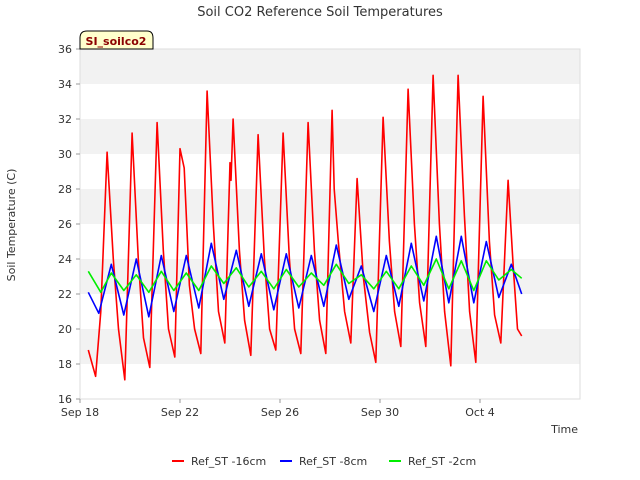 The image size is (640, 480). Describe the element at coordinates (11, 225) in the screenshot. I see `y-axis-label: Soil Temperature (C)` at that location.